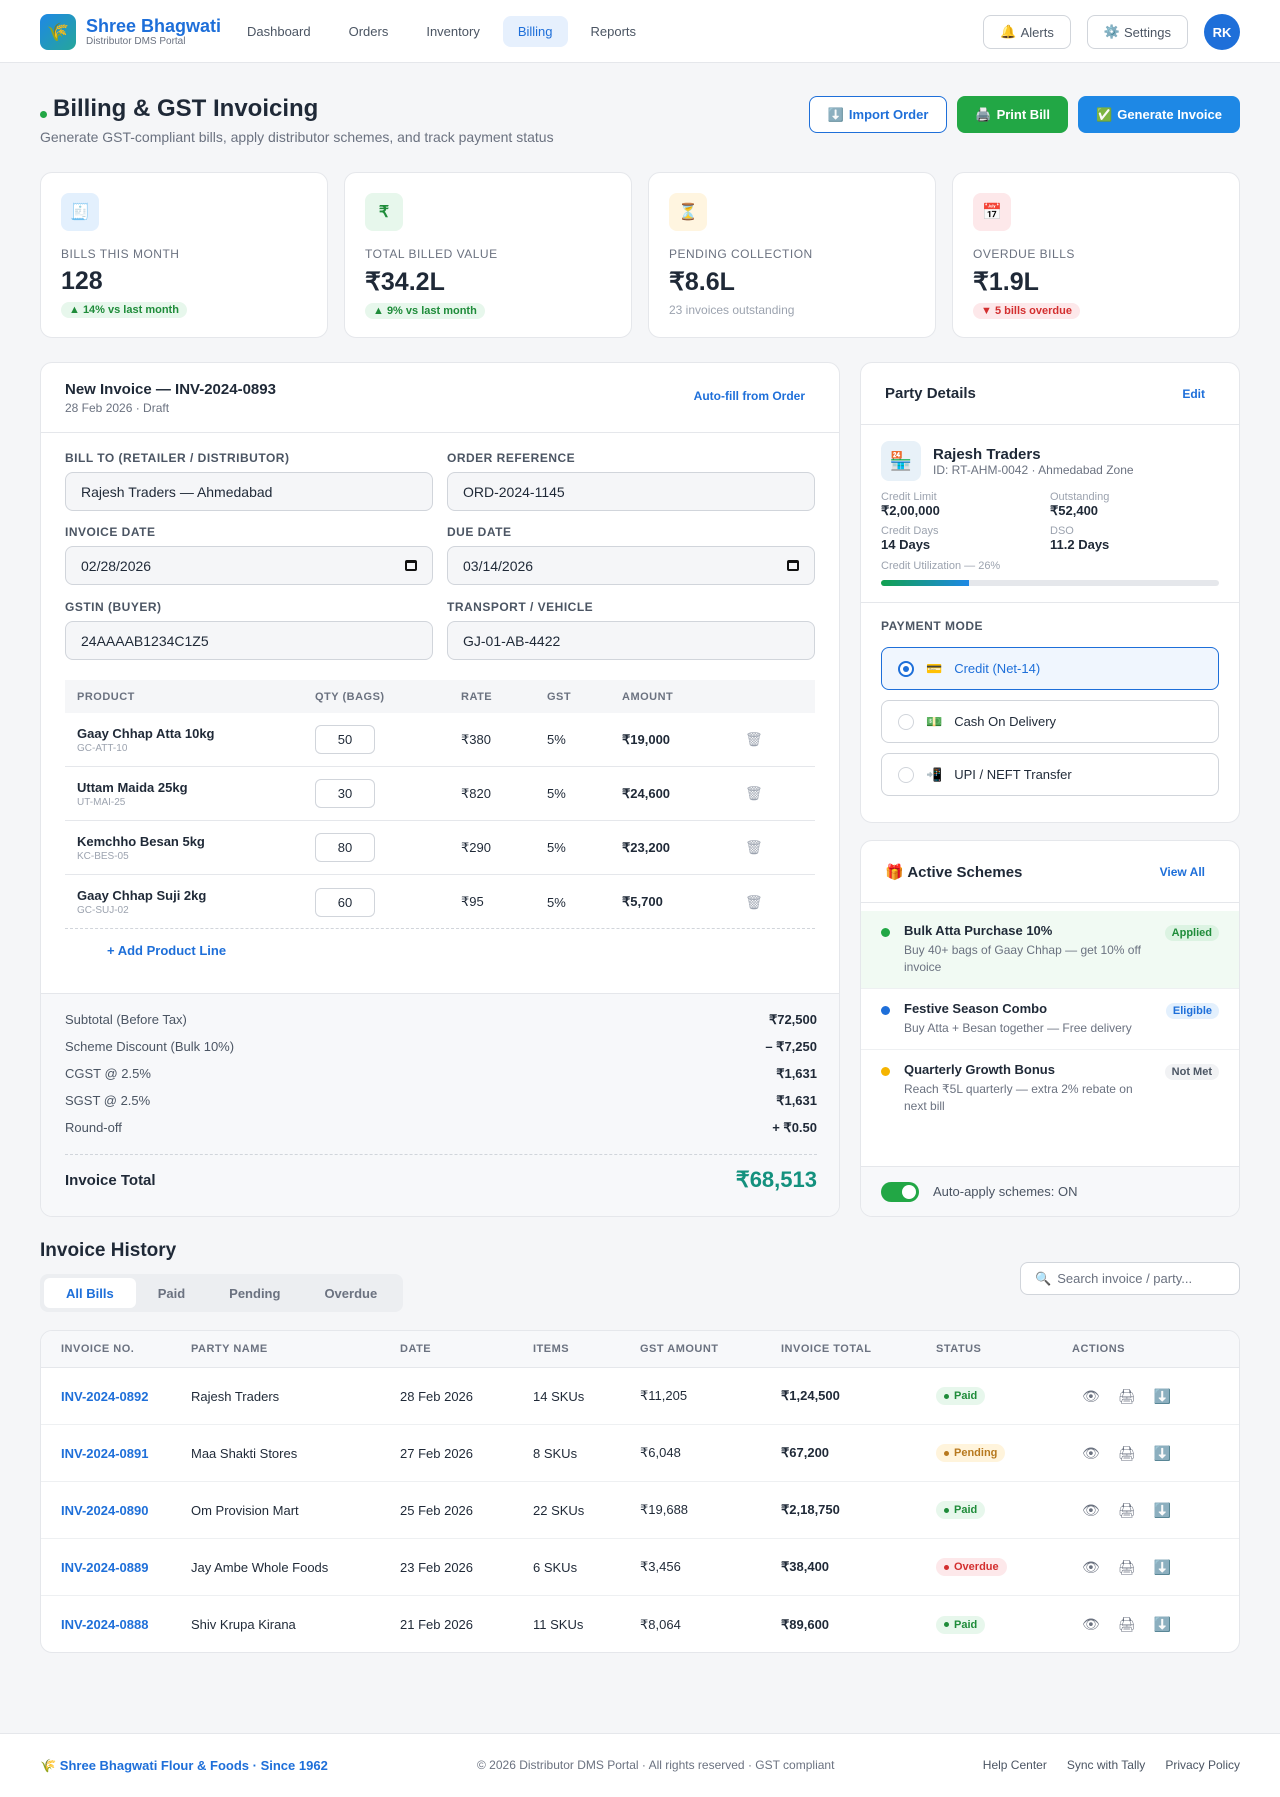 The height and width of the screenshot is (1797, 1280). What do you see at coordinates (105, 1567) in the screenshot?
I see `invoice-number-link: INV-2024-0889` at bounding box center [105, 1567].